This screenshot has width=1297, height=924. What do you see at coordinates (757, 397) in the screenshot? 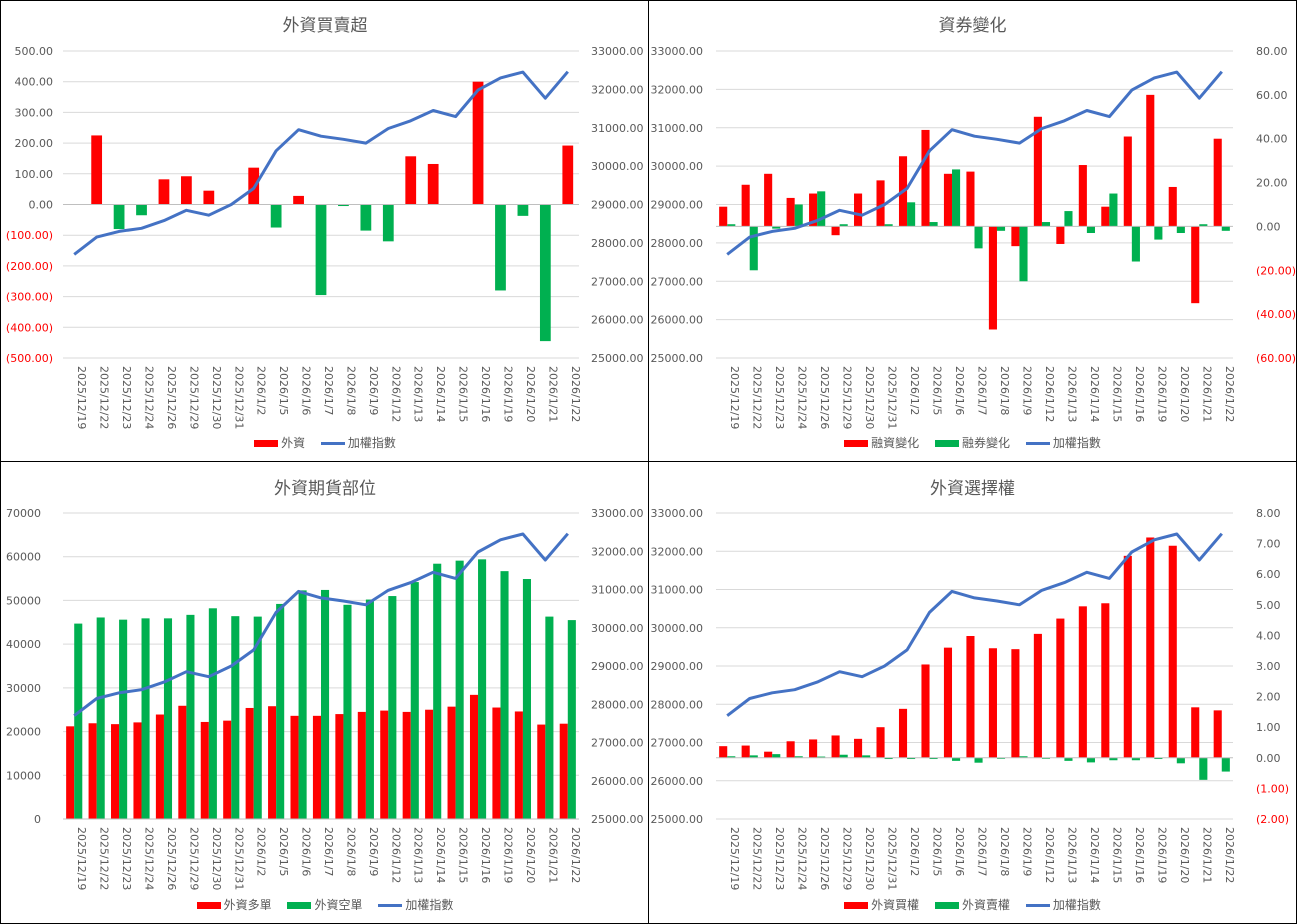
I see `x-tick-label: 2025/12/22` at bounding box center [757, 397].